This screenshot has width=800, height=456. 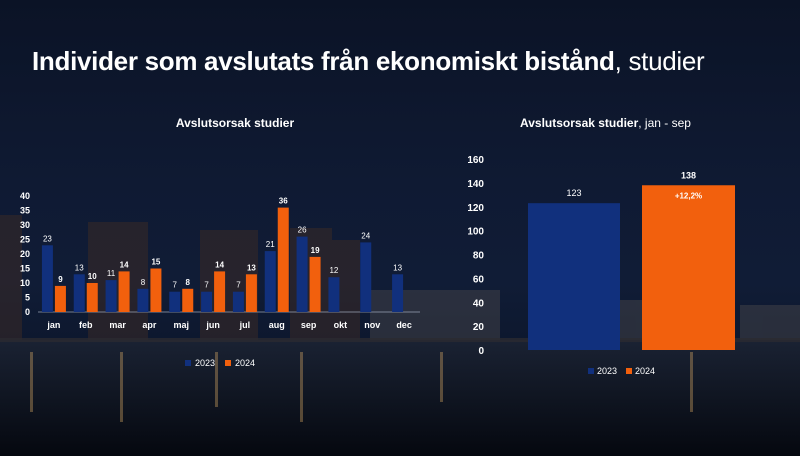 What do you see at coordinates (143, 300) in the screenshot?
I see `bar-2023-apr` at bounding box center [143, 300].